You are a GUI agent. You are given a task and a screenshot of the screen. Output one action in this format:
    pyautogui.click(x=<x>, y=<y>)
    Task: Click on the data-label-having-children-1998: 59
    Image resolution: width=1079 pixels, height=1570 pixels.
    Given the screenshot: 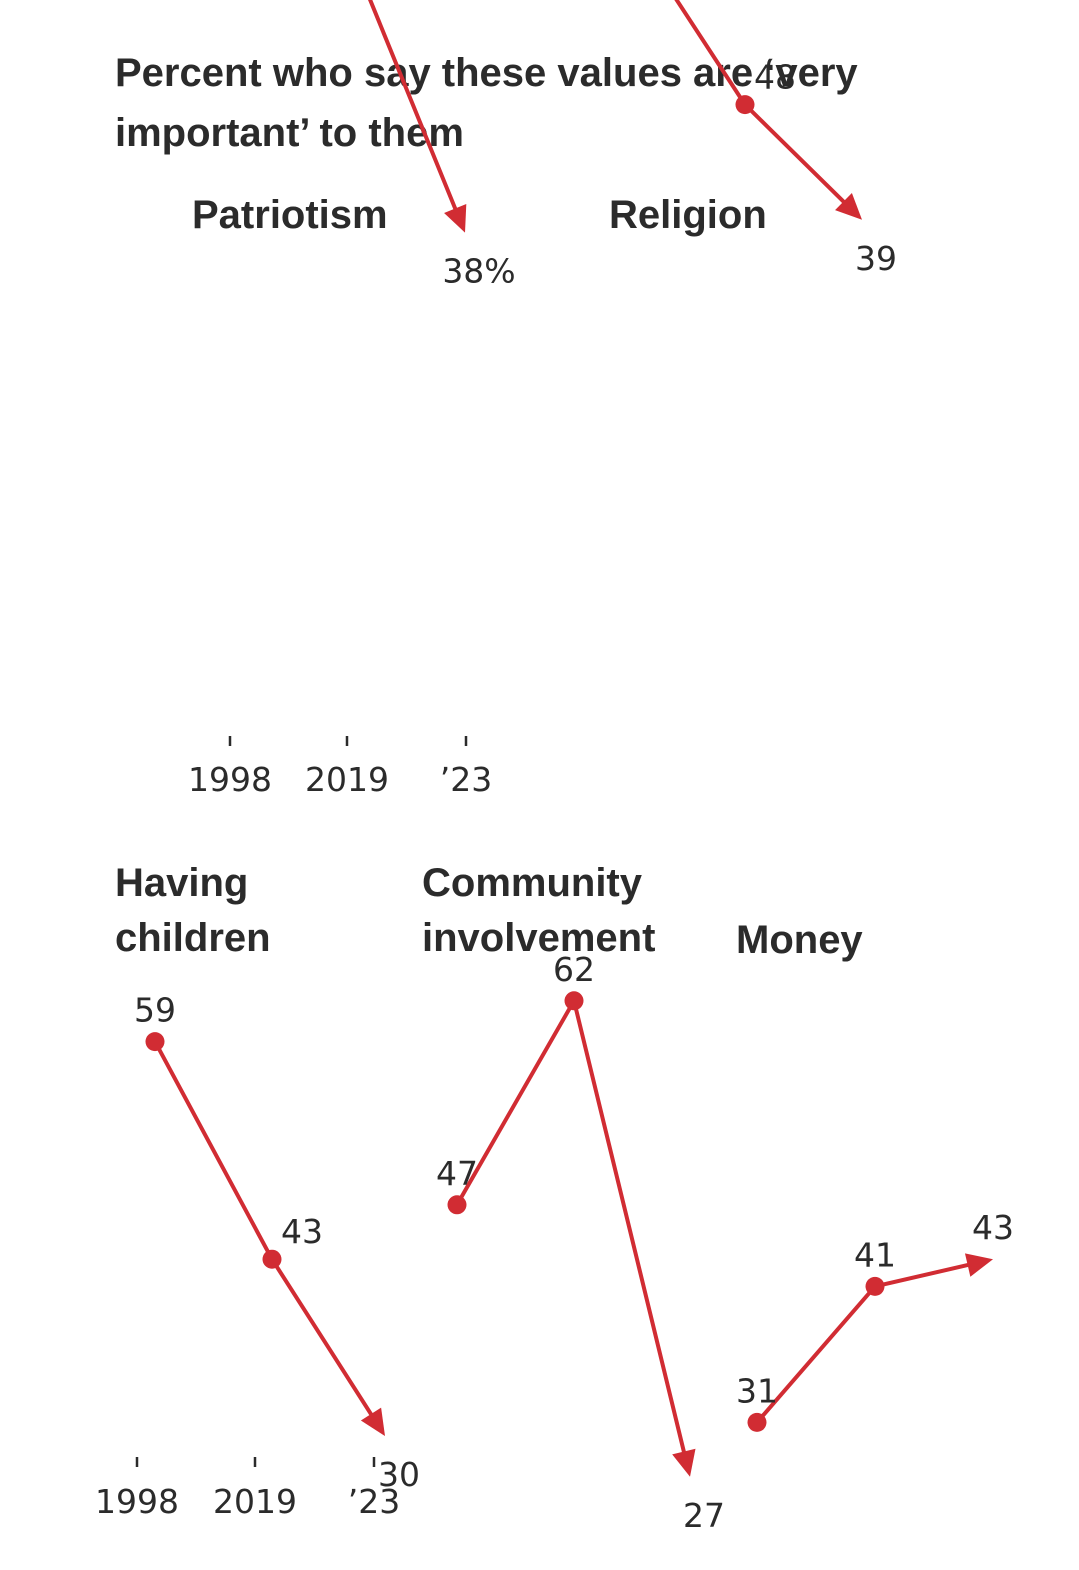 What is the action you would take?
    pyautogui.click(x=155, y=1010)
    